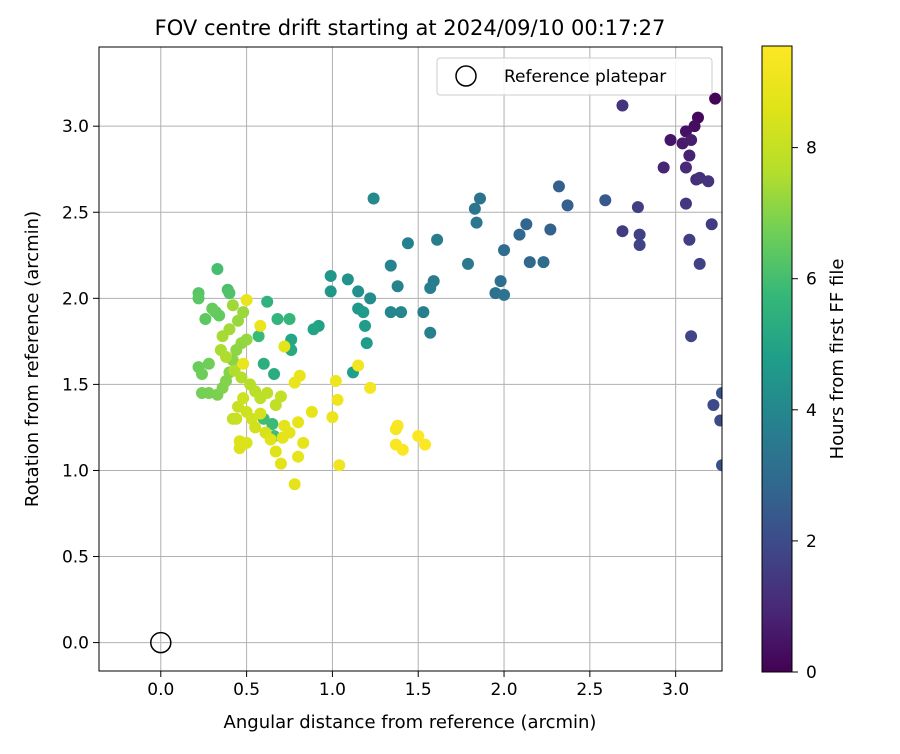  What do you see at coordinates (504, 690) in the screenshot?
I see `x-tick-label: 2.0` at bounding box center [504, 690].